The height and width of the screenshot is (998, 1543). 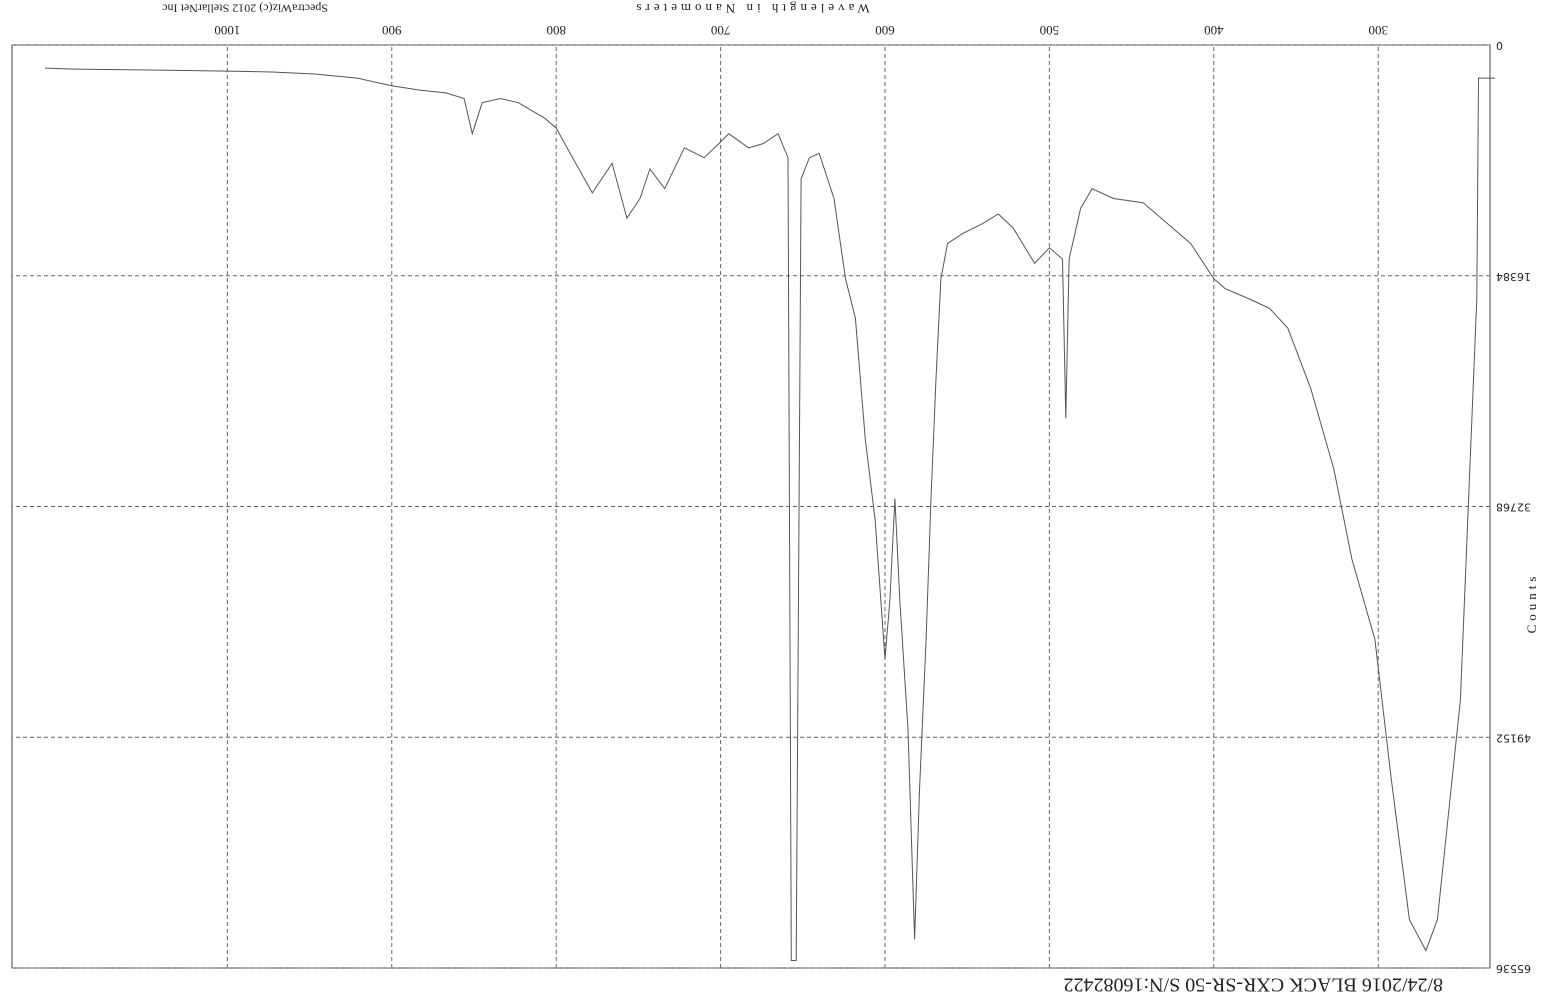 I want to click on x-tick-label: 500, so click(x=1050, y=30).